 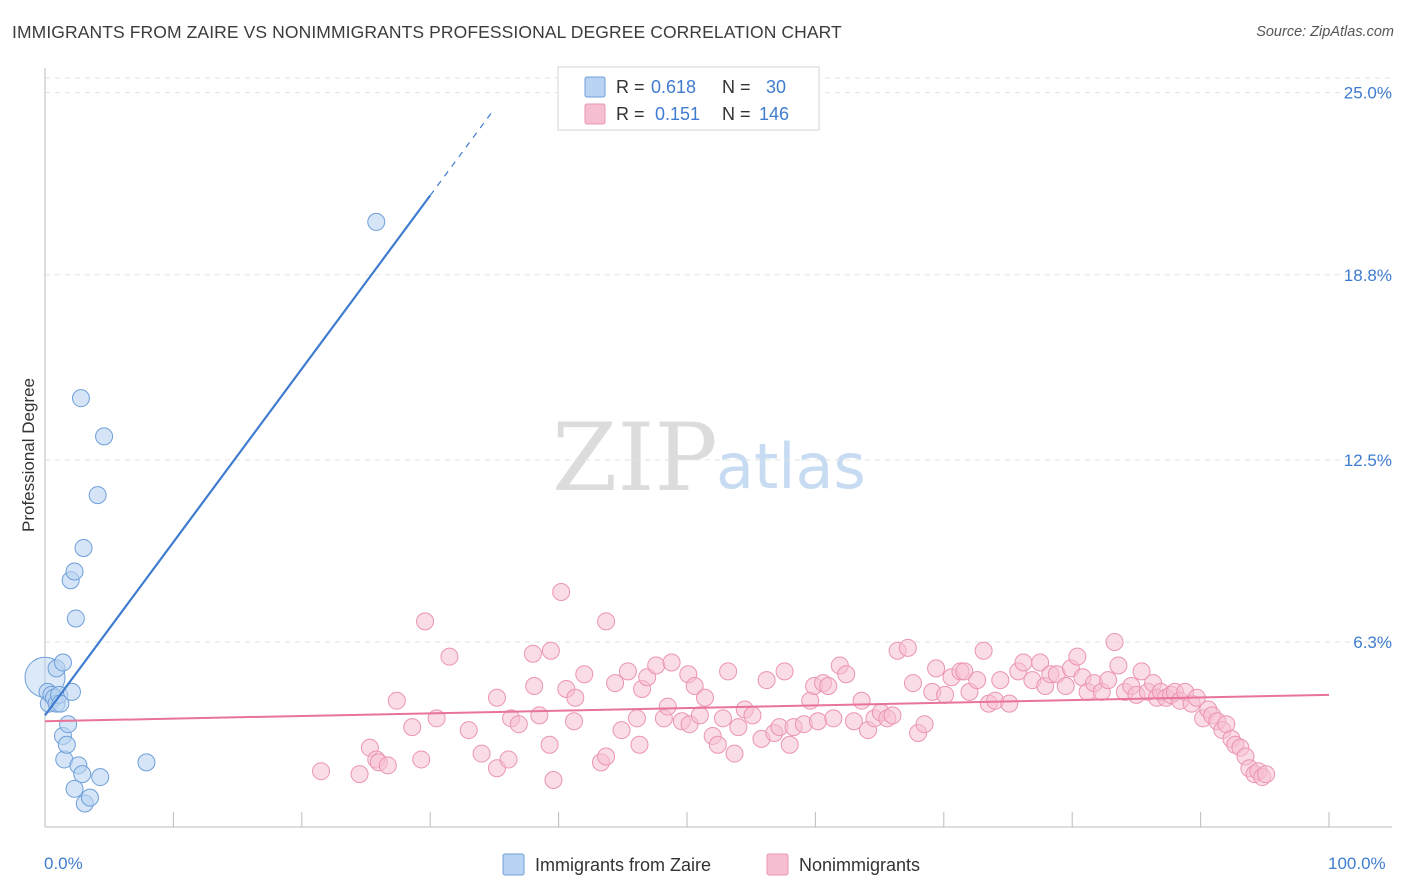 I want to click on y-axis-title: Professional Degree, so click(x=28, y=455).